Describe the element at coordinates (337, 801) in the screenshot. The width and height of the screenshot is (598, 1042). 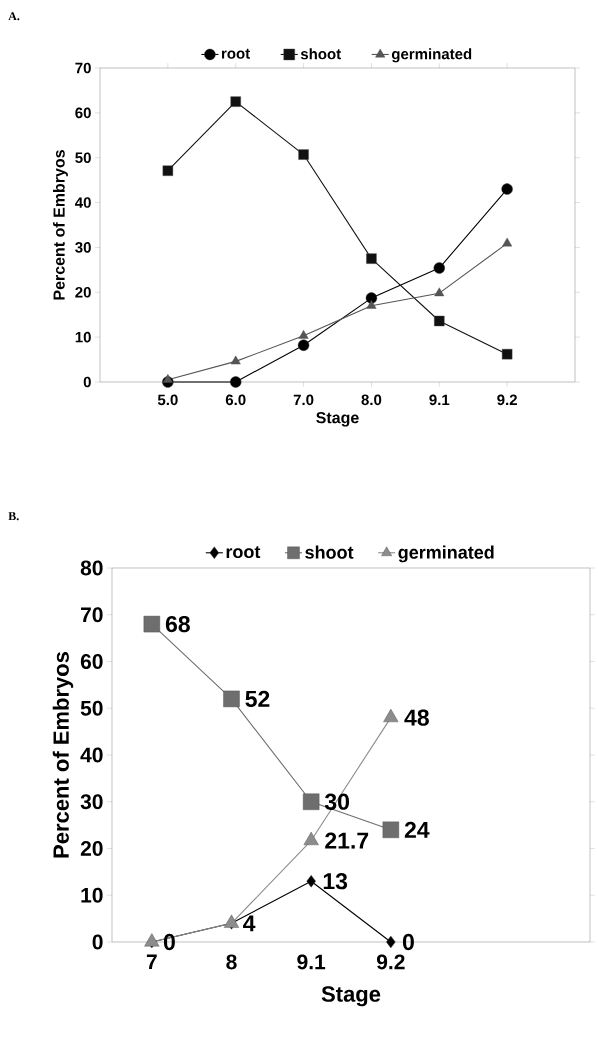
I see `data-label: 30` at that location.